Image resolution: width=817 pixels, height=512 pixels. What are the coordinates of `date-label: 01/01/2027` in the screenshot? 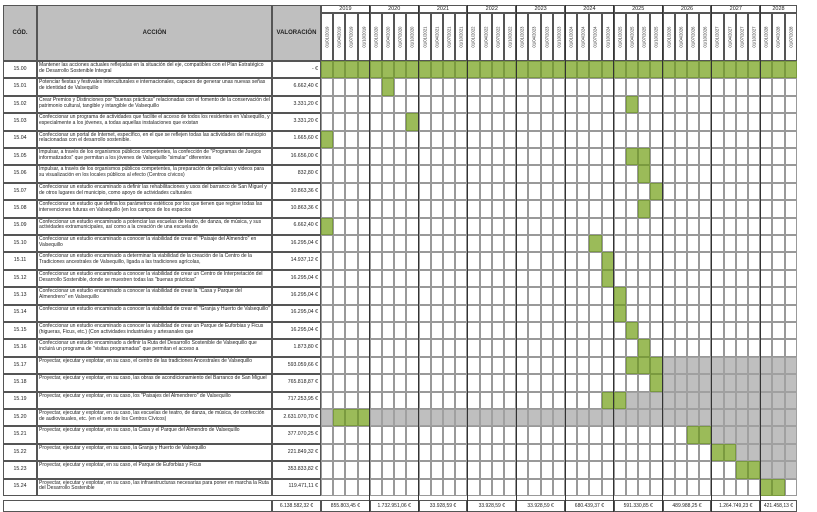 It's located at (717, 37).